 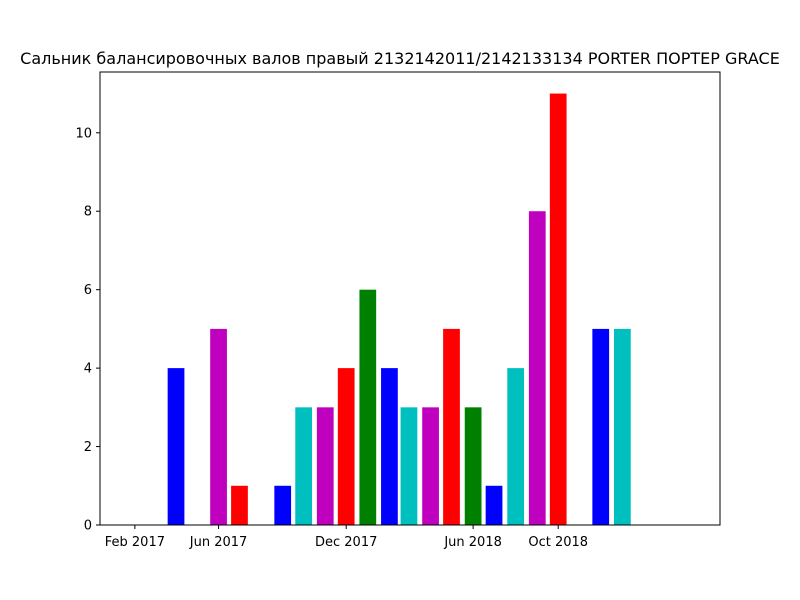 What do you see at coordinates (88, 212) in the screenshot?
I see `y-tick-label: 8` at bounding box center [88, 212].